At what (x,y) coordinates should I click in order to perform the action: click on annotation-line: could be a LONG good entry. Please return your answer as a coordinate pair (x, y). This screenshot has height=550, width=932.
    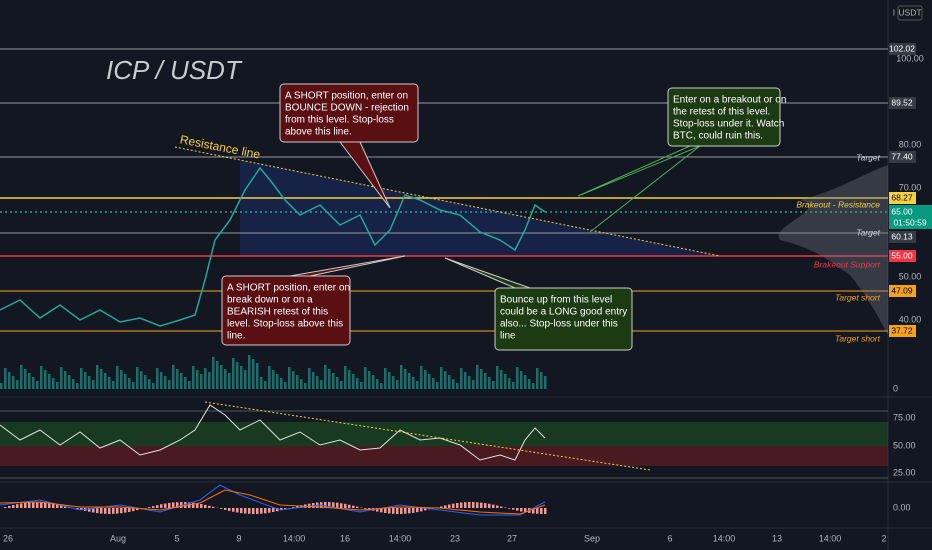
    Looking at the image, I should click on (563, 312).